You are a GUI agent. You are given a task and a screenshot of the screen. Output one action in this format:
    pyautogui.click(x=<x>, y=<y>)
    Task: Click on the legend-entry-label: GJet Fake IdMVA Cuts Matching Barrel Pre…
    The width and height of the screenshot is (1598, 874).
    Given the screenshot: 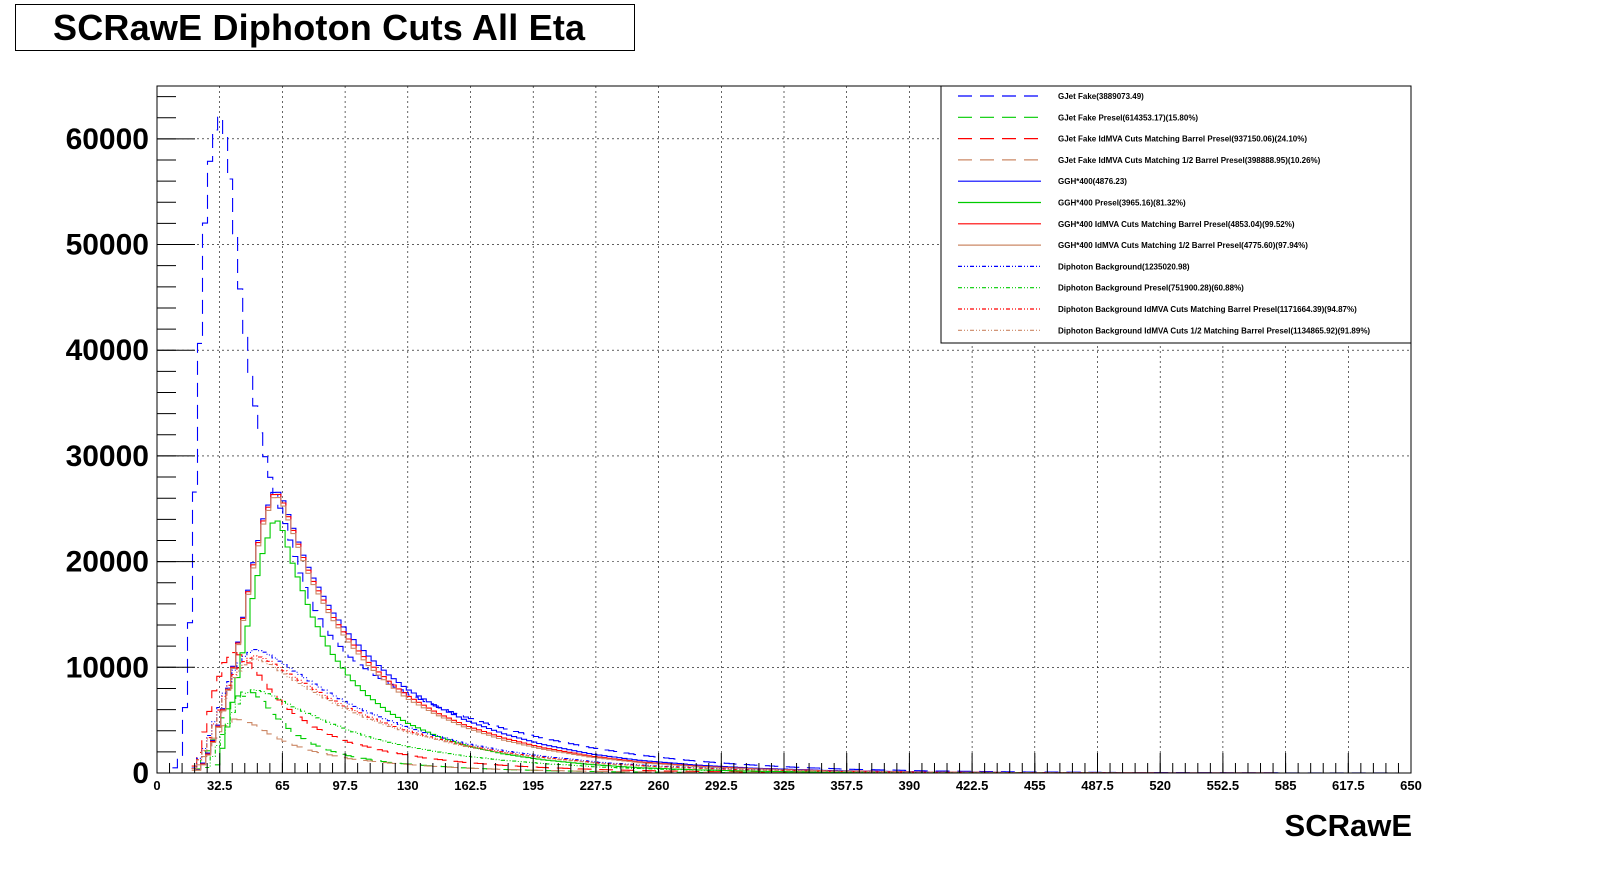 What is the action you would take?
    pyautogui.click(x=1182, y=139)
    